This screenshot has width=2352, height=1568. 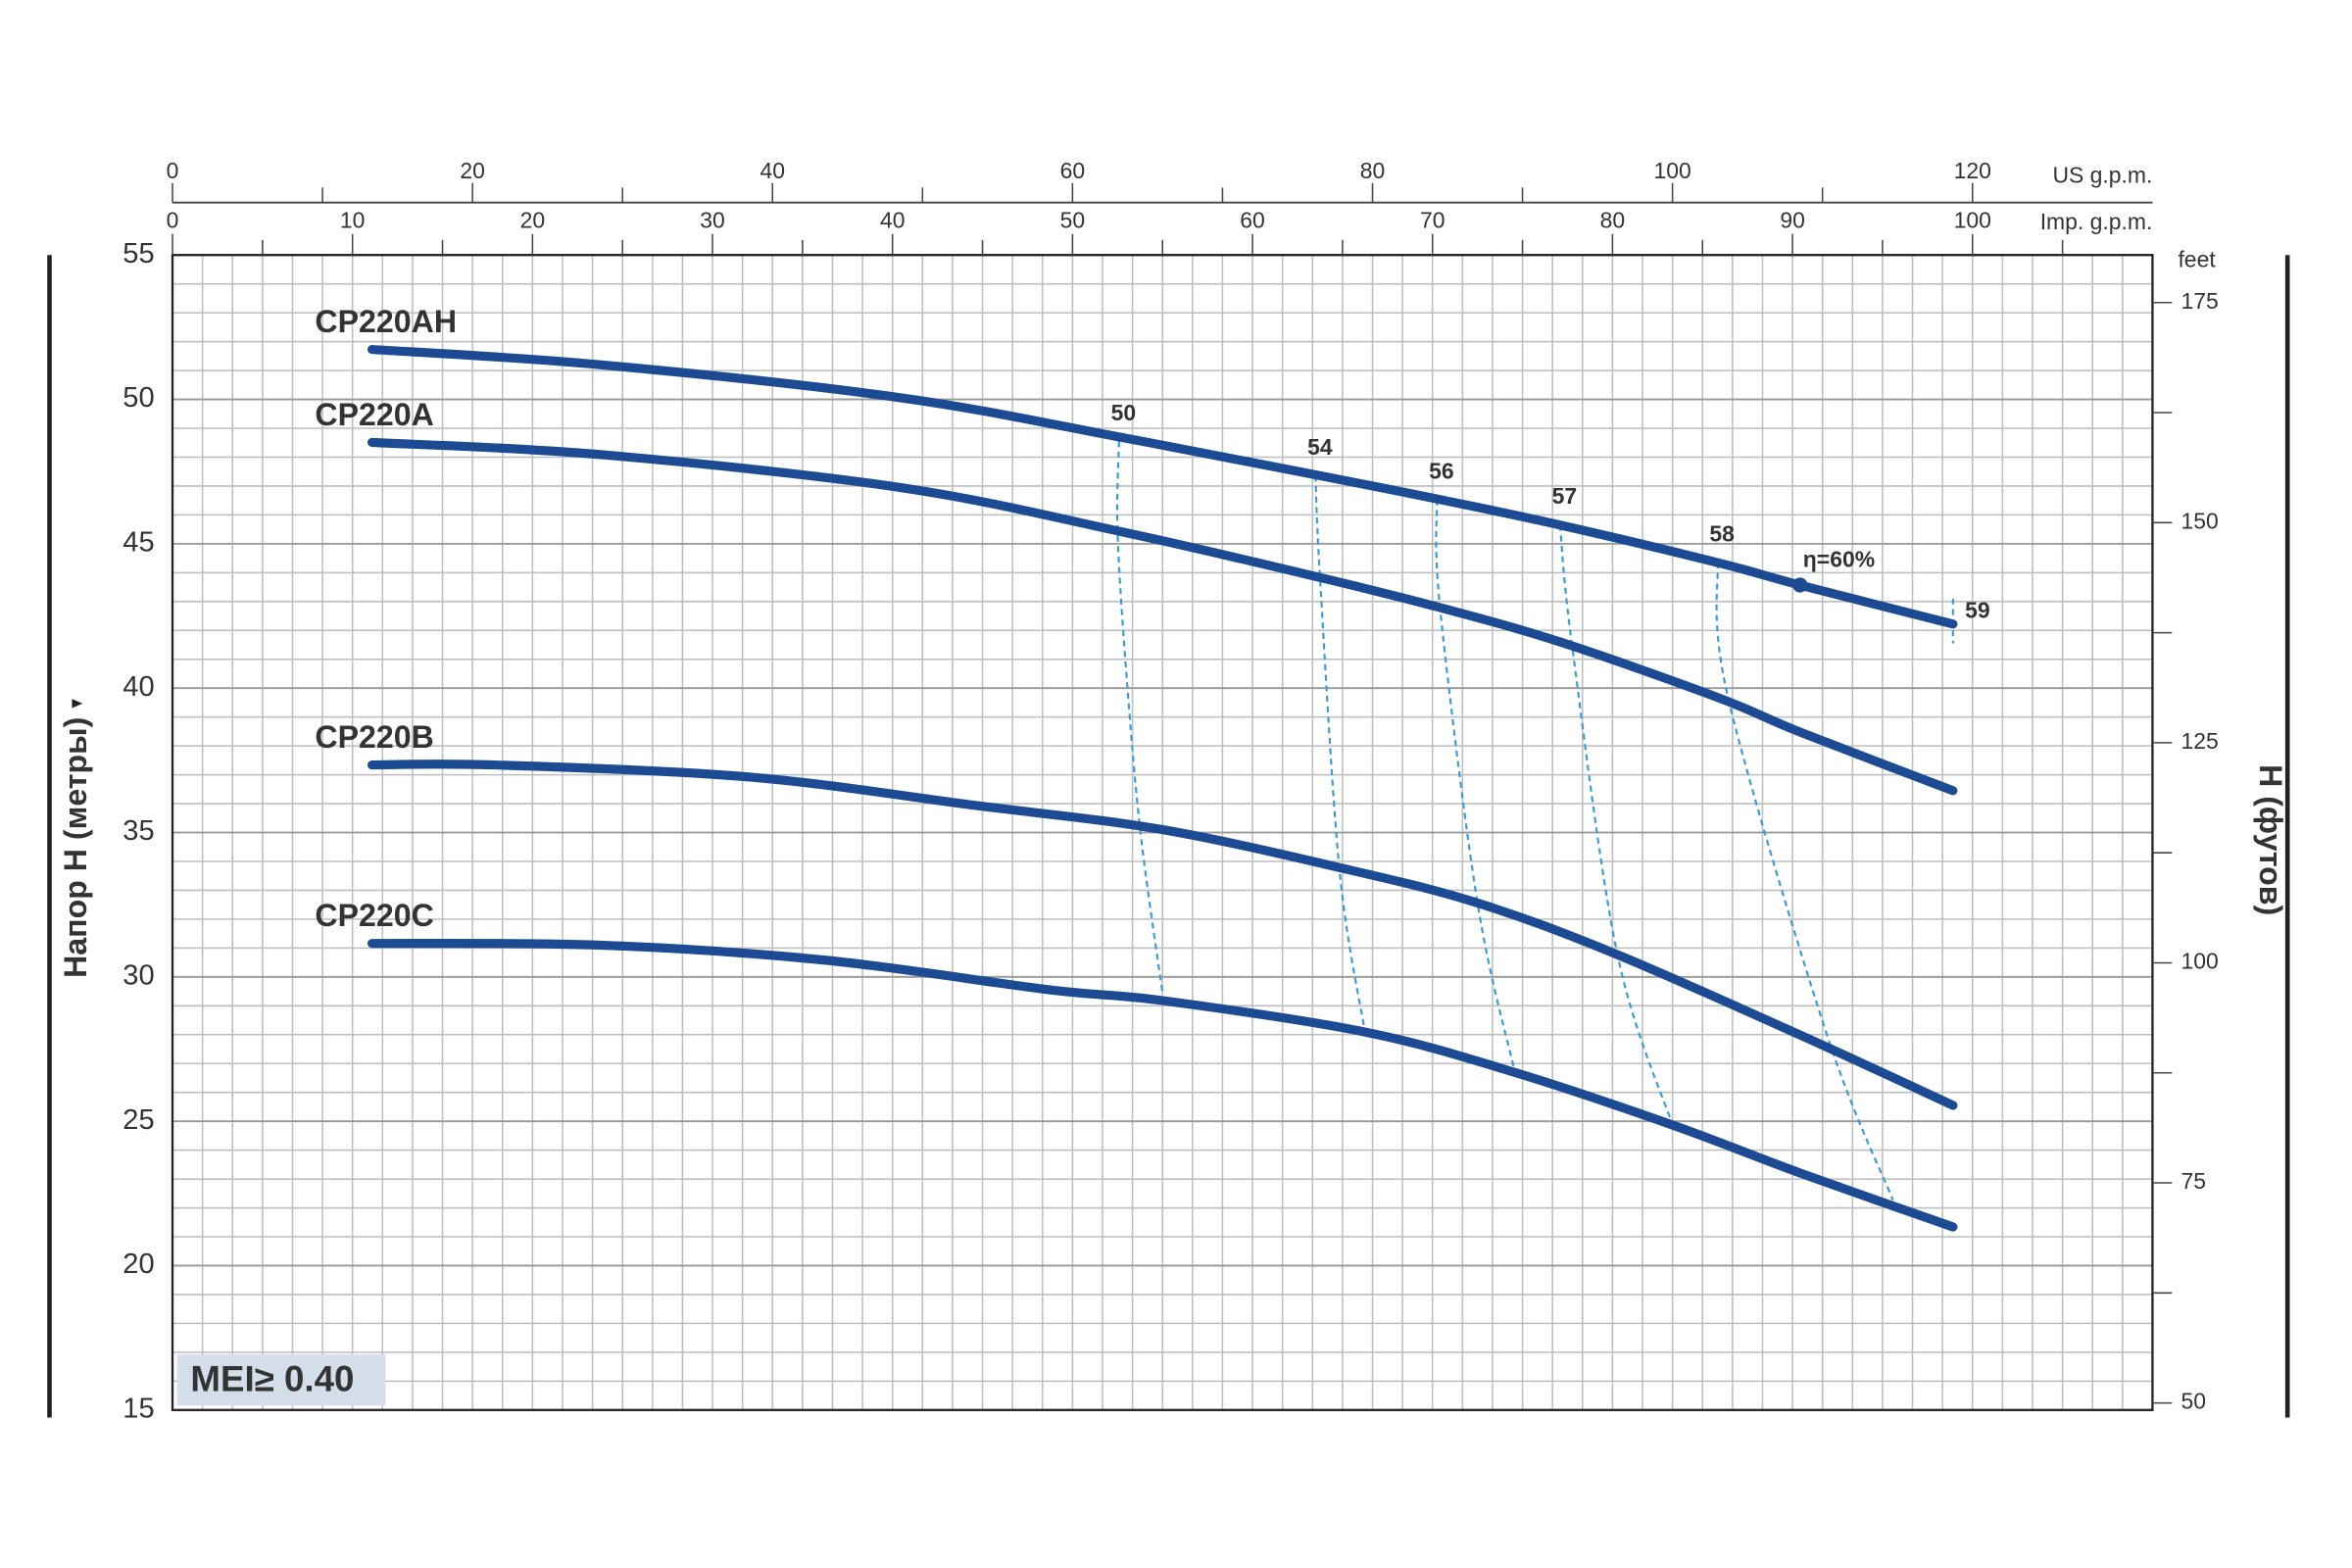 What do you see at coordinates (138, 254) in the screenshot?
I see `y-tick-label: 55` at bounding box center [138, 254].